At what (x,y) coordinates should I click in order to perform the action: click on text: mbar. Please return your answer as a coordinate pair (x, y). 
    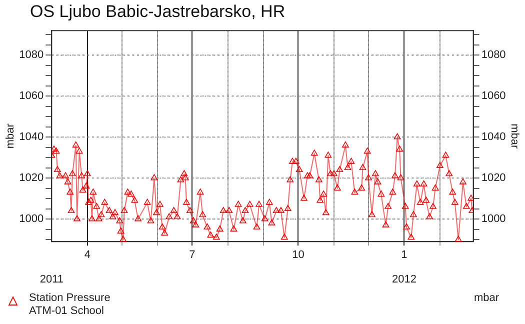
    Looking at the image, I should click on (486, 298).